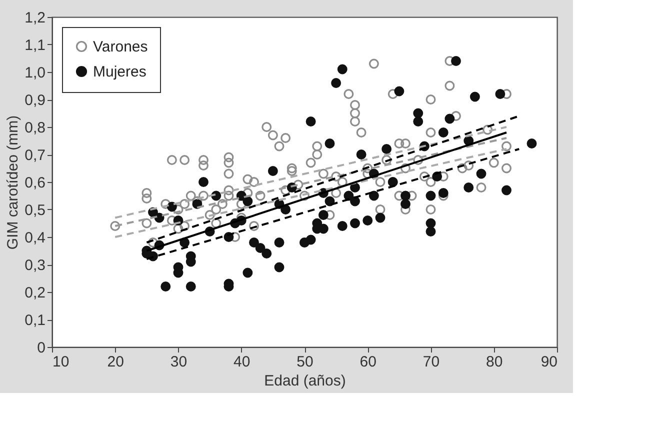  I want to click on x-tick-label: 70, so click(431, 362).